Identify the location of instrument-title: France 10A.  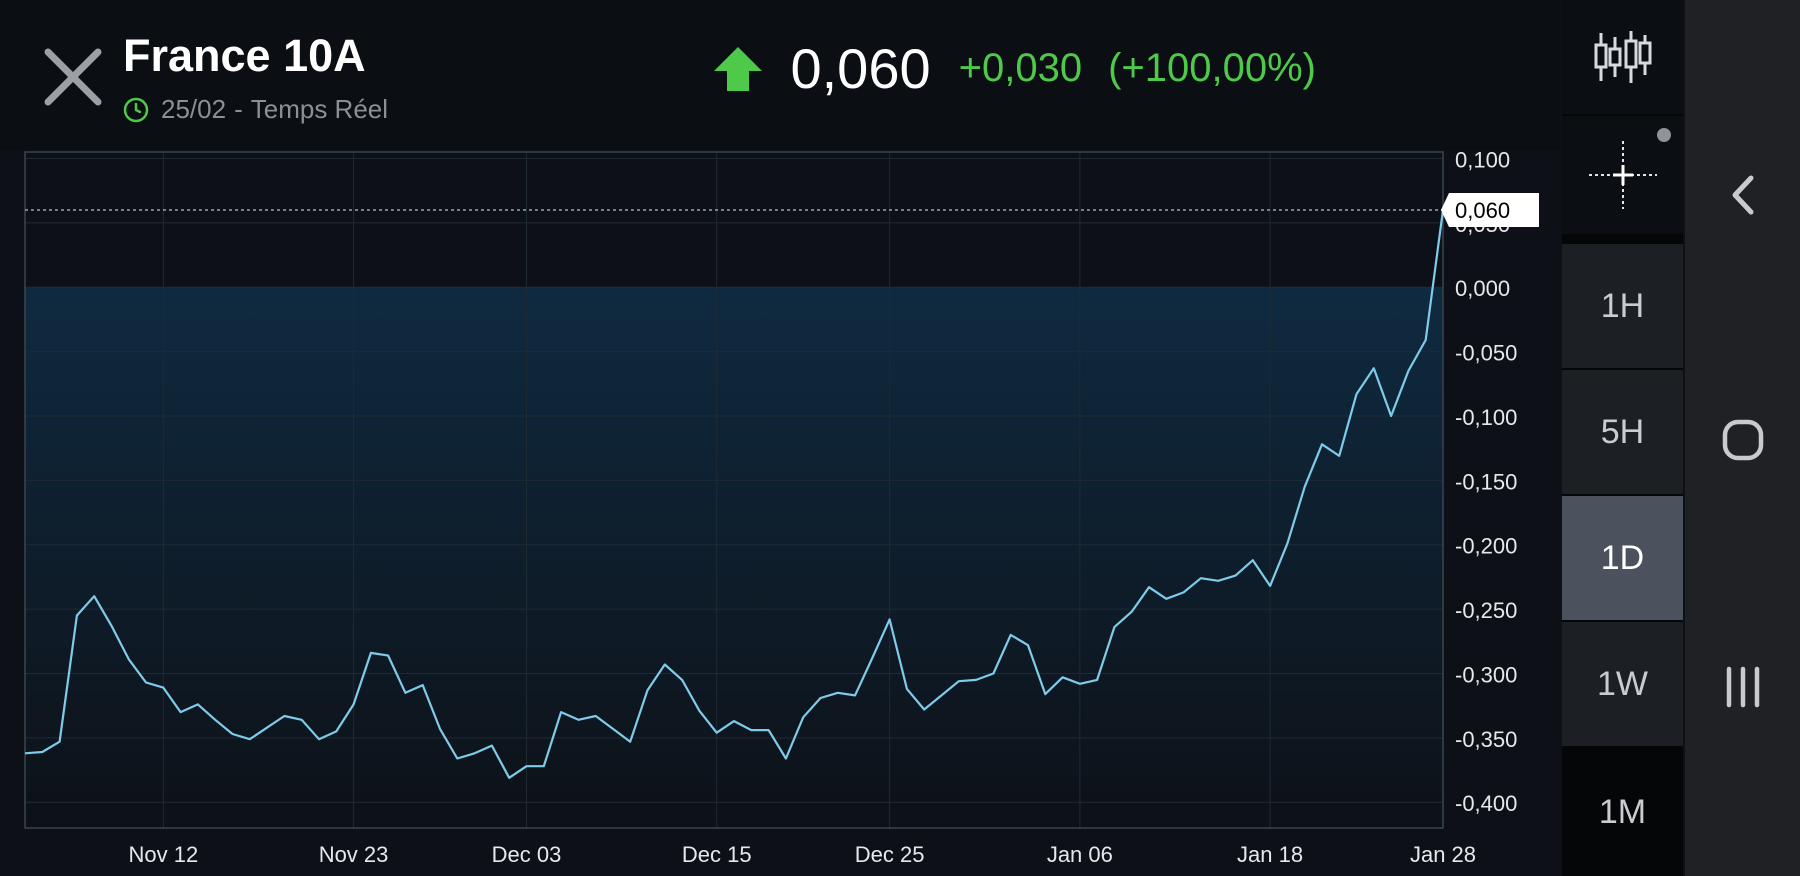
(244, 55).